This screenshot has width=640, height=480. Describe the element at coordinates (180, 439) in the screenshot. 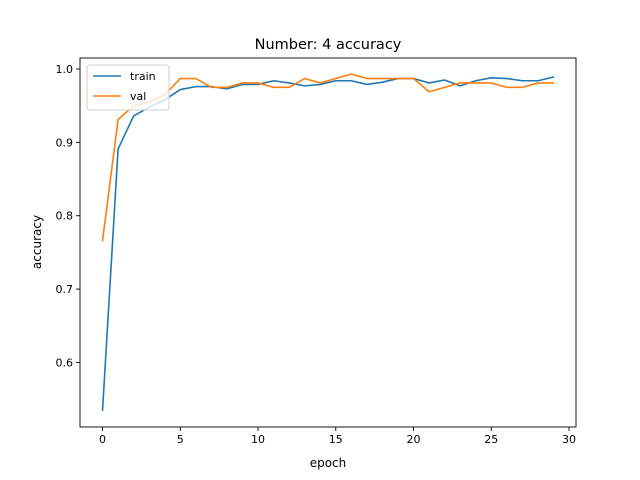

I see `x-tick-label: 5` at that location.